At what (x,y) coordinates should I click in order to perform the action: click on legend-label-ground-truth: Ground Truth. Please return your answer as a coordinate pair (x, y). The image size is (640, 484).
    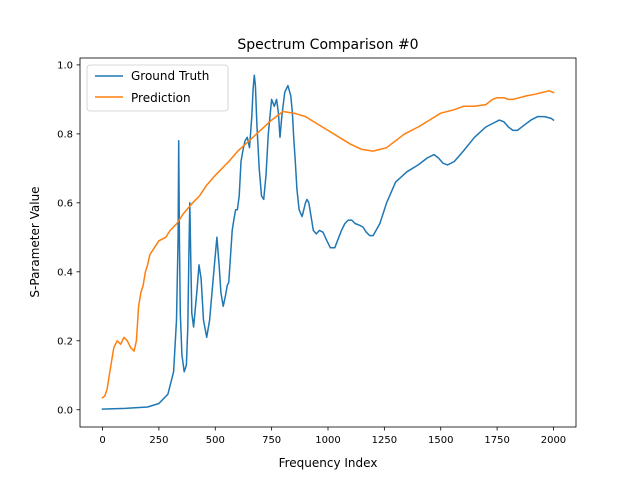
    Looking at the image, I should click on (170, 76).